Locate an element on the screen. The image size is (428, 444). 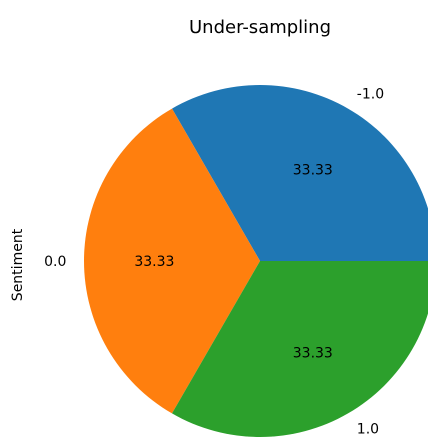
slice-category-label: 1.0 is located at coordinates (368, 430).